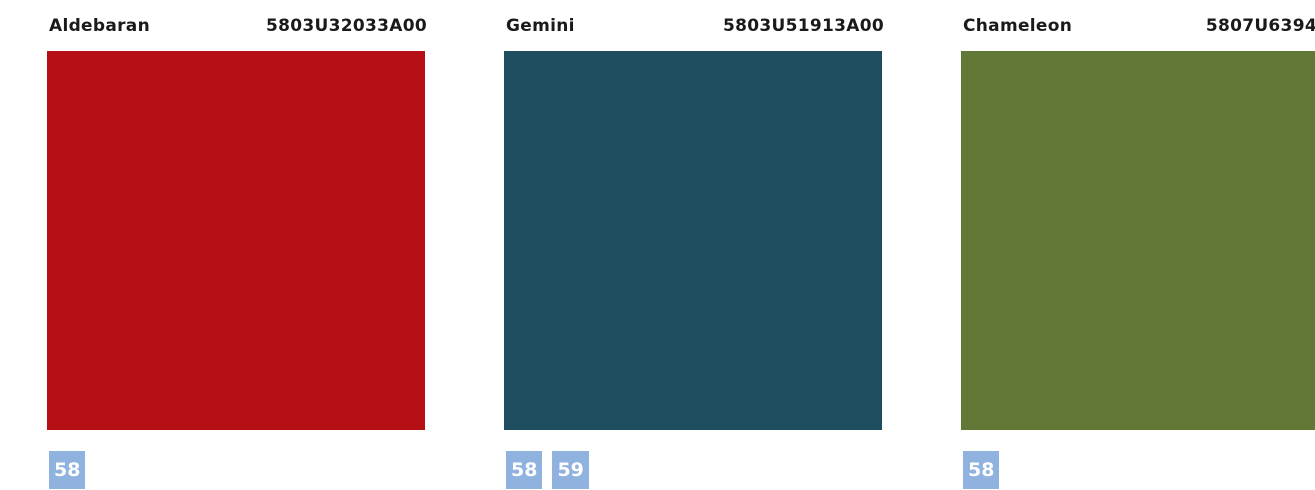 The image size is (1315, 490). Describe the element at coordinates (238, 26) in the screenshot. I see `card-header: Aldebaran 5803U32033A00` at that location.